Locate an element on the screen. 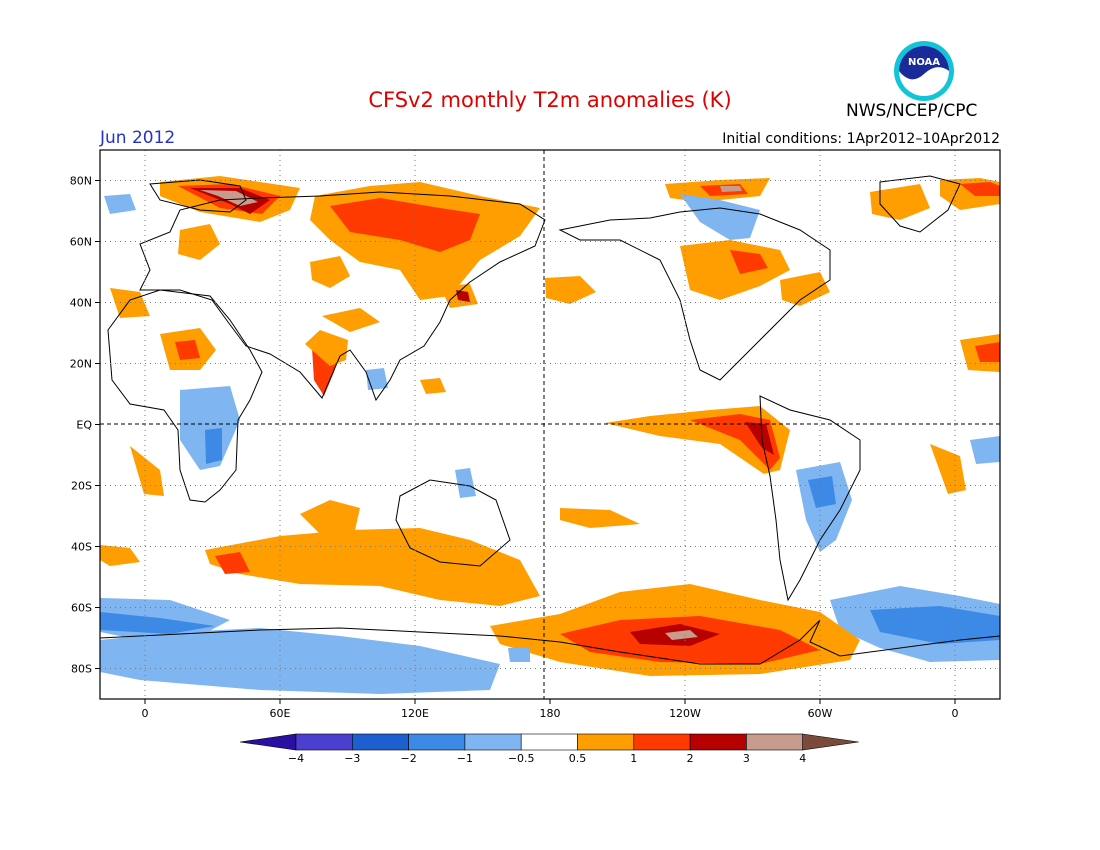  lat-tick-label: 40S is located at coordinates (81, 547).